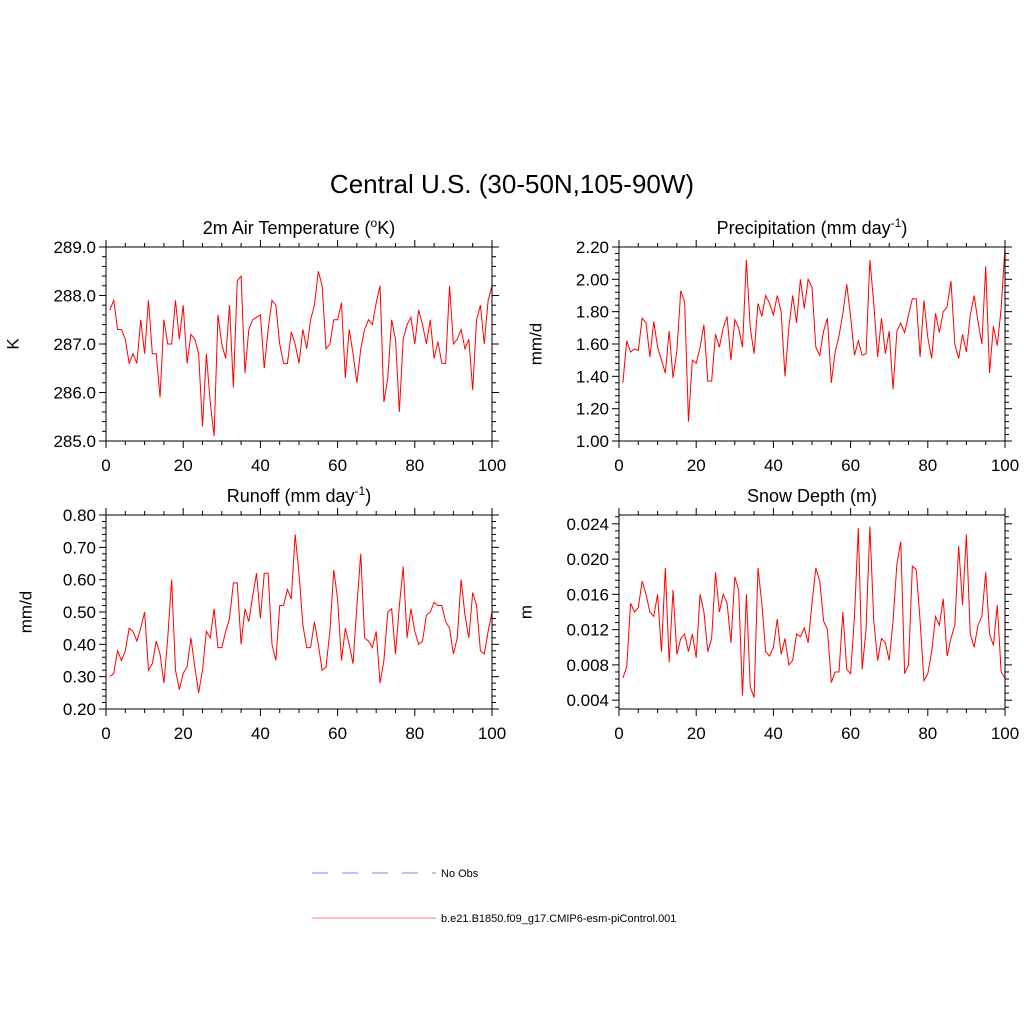  Describe the element at coordinates (592, 312) in the screenshot. I see `y-tick-label: 1.80` at that location.